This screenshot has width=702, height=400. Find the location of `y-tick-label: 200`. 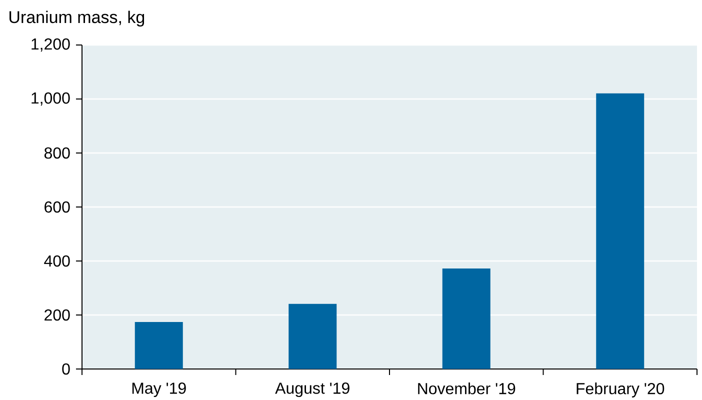

y-tick-label: 200 is located at coordinates (57, 315).